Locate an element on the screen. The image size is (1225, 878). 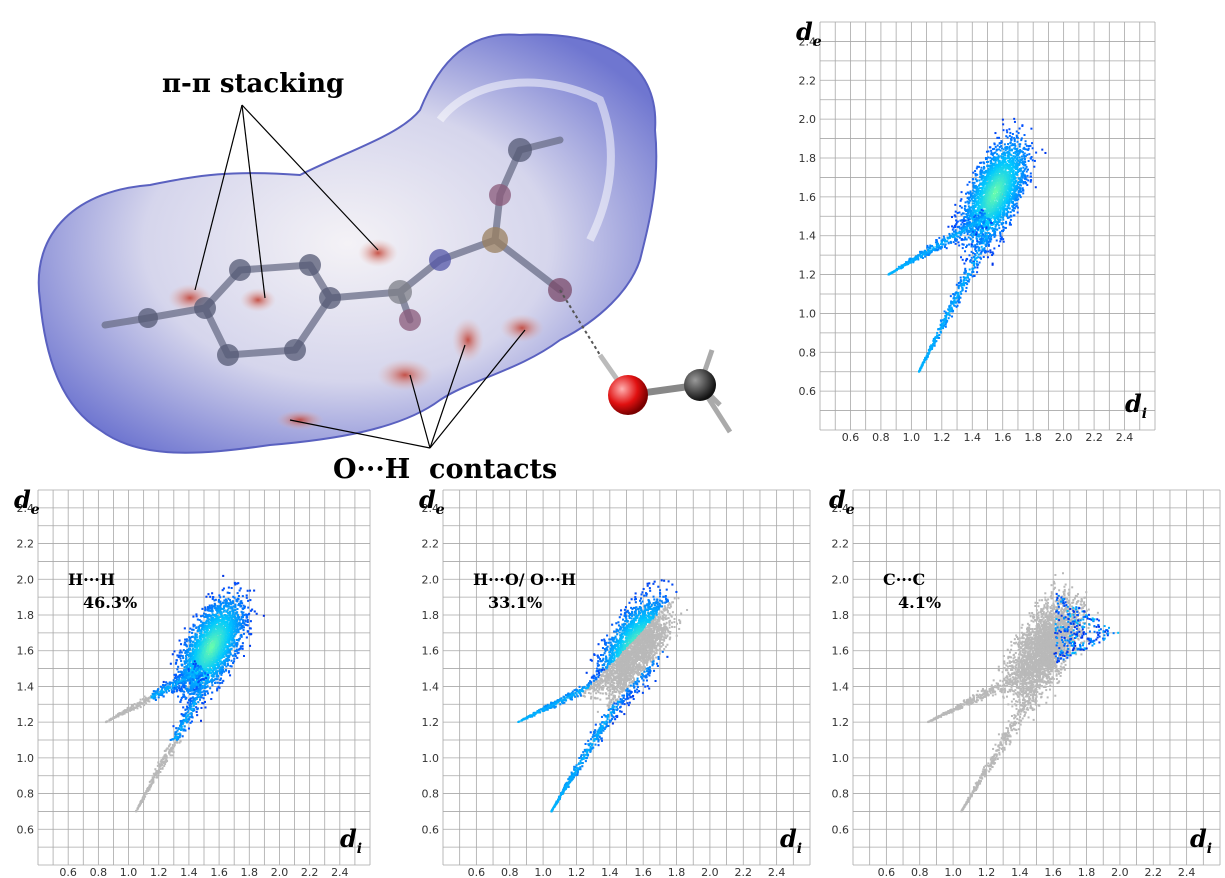
y-tick-label: 1.2 is located at coordinates (808, 275).